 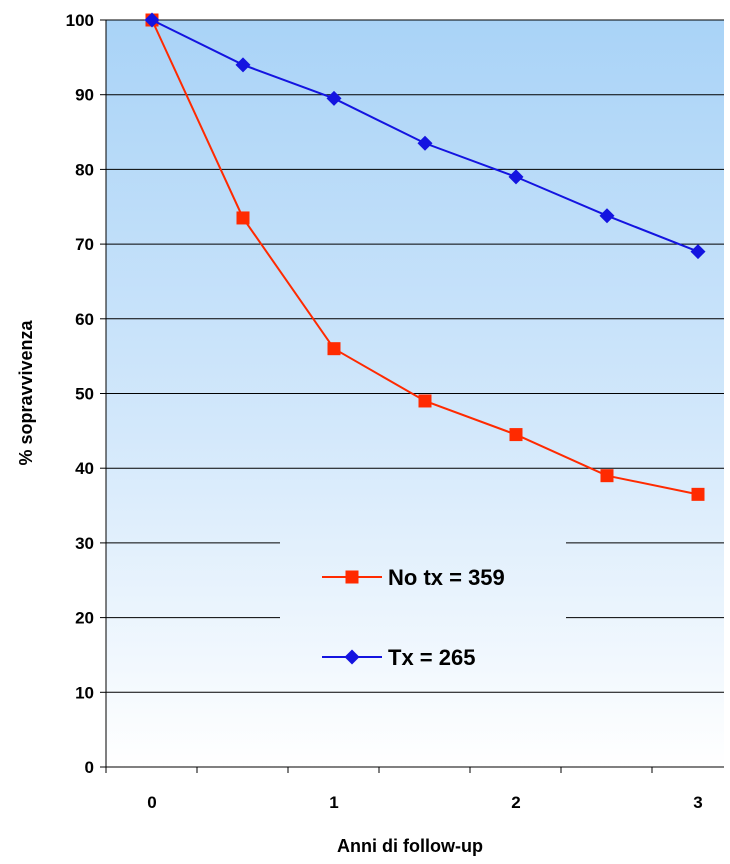 I want to click on y-tick-label-70: 70, so click(x=84, y=244).